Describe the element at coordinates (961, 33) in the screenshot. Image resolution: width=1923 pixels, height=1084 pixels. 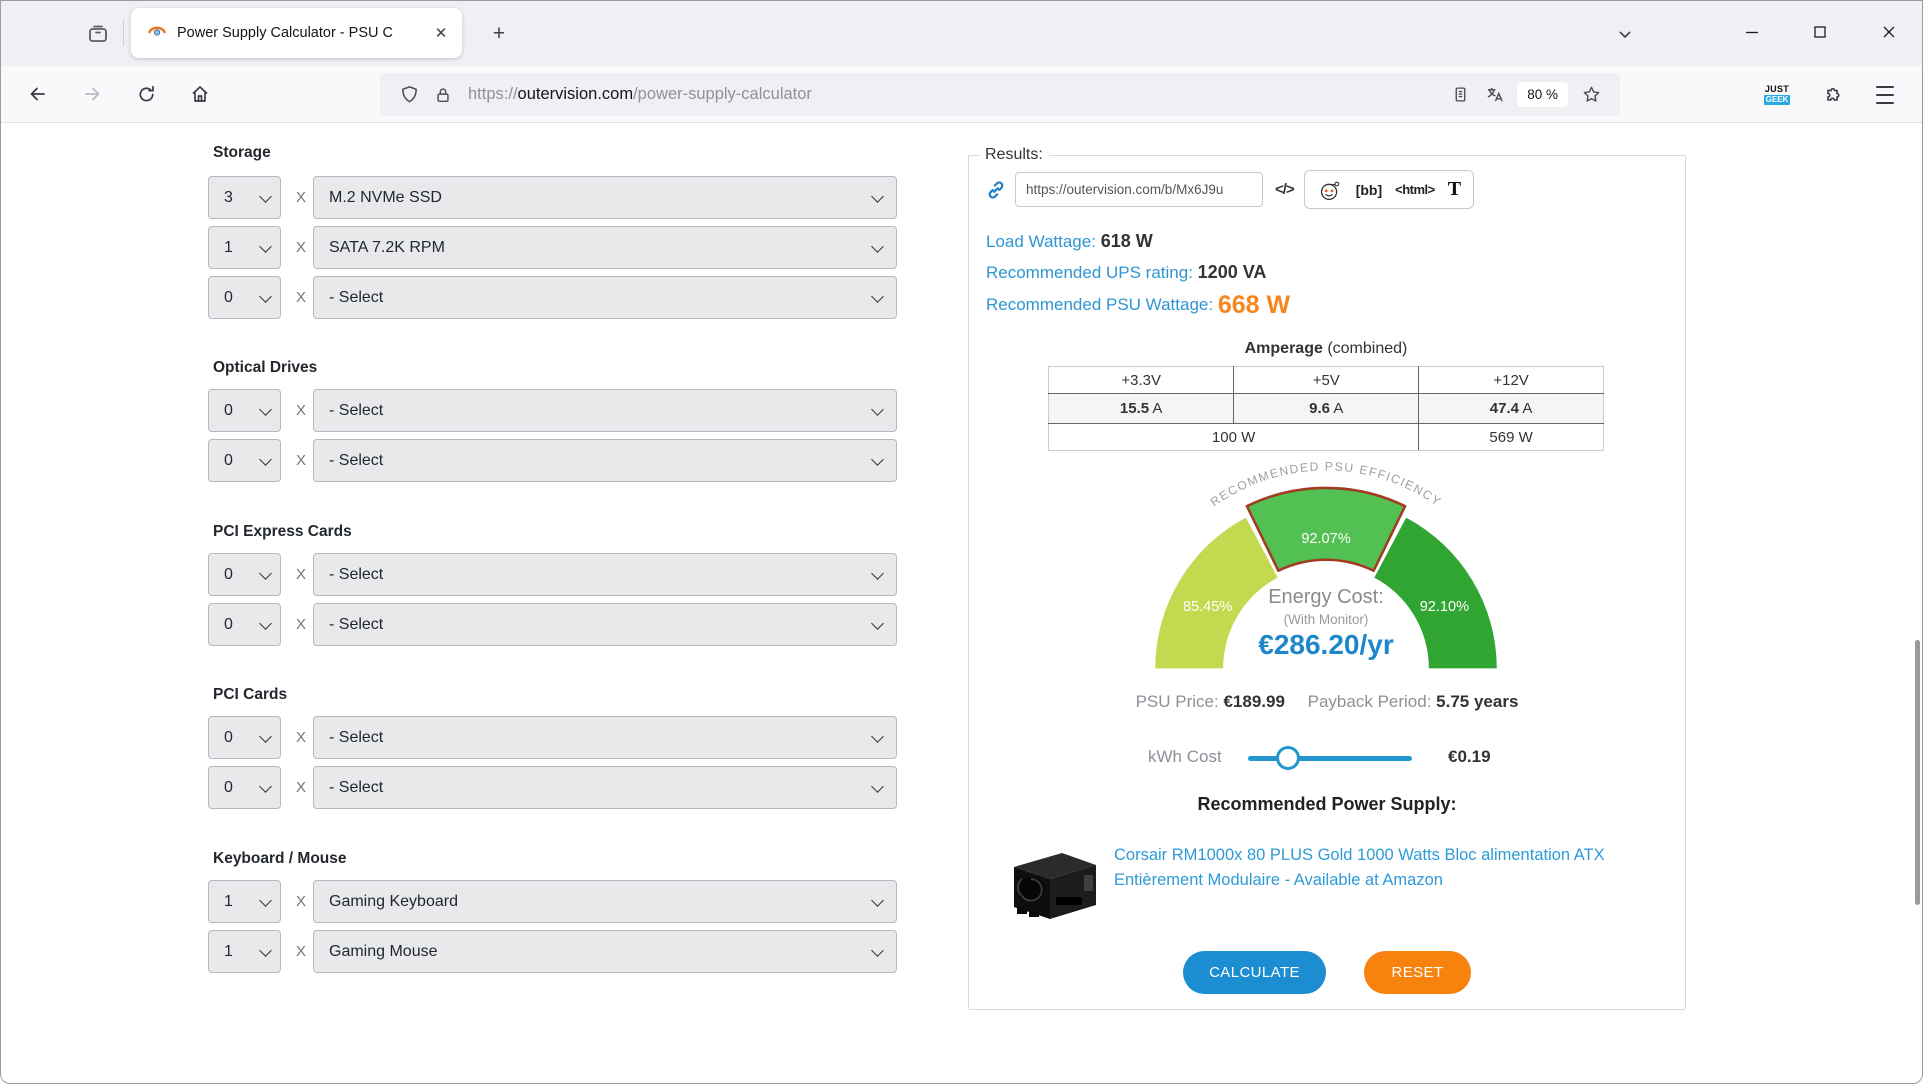
I see `browser-titlebar: Power Supply Calculator - PSU C ✕ +` at that location.